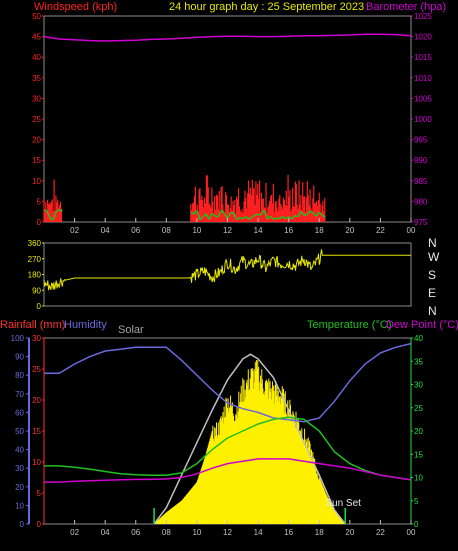  I want to click on dir-tick-360: 360, so click(35, 243).